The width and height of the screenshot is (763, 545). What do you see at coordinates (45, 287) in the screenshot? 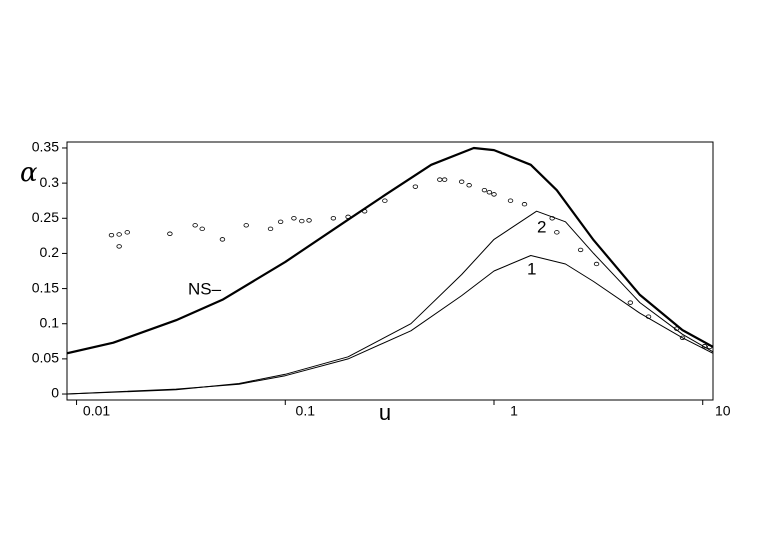
I see `y-tick-label: 0.15` at bounding box center [45, 287].